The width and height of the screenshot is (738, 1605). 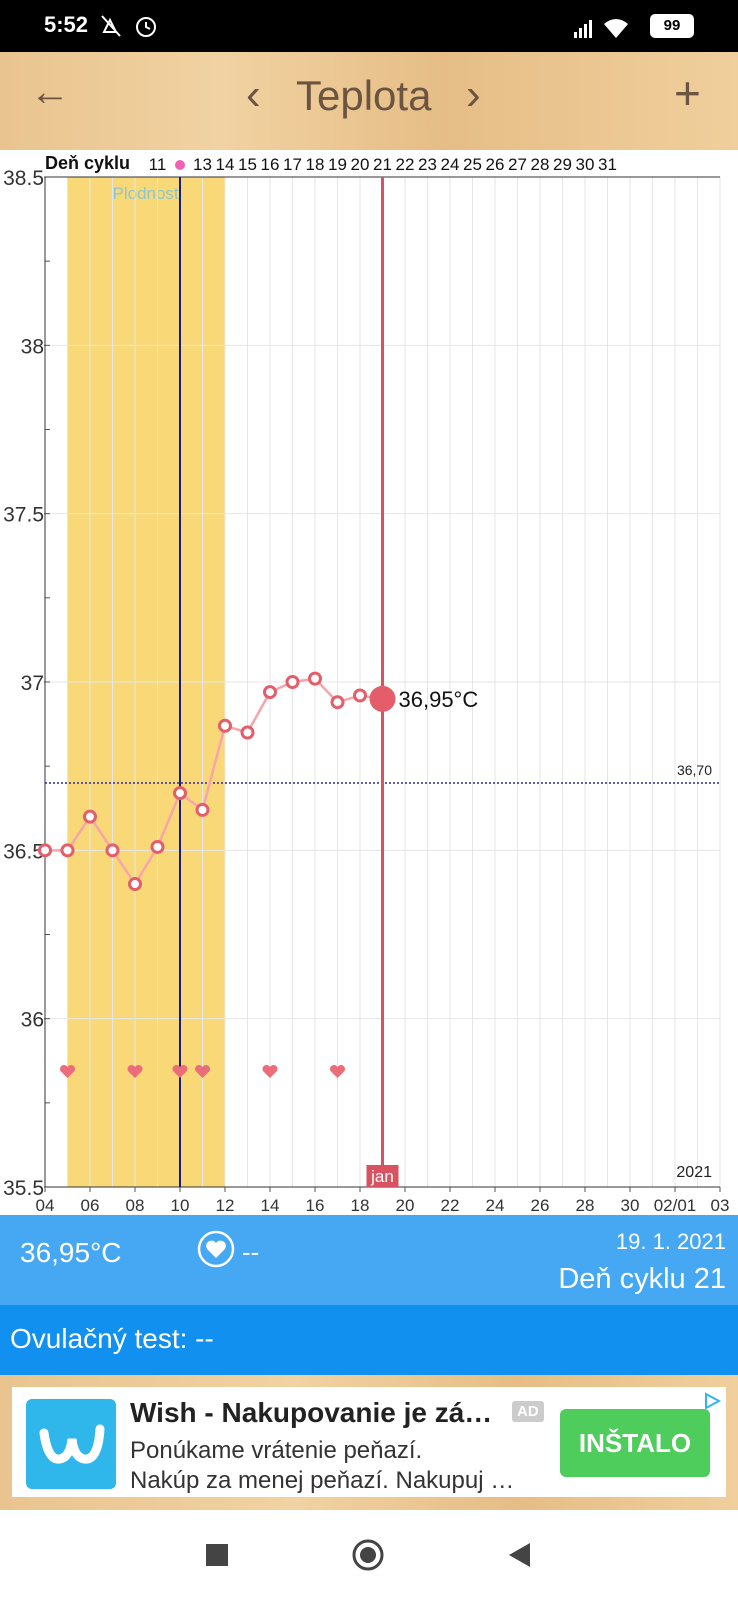 I want to click on ovulation-test-row: Ovulačný test: --, so click(x=369, y=1340).